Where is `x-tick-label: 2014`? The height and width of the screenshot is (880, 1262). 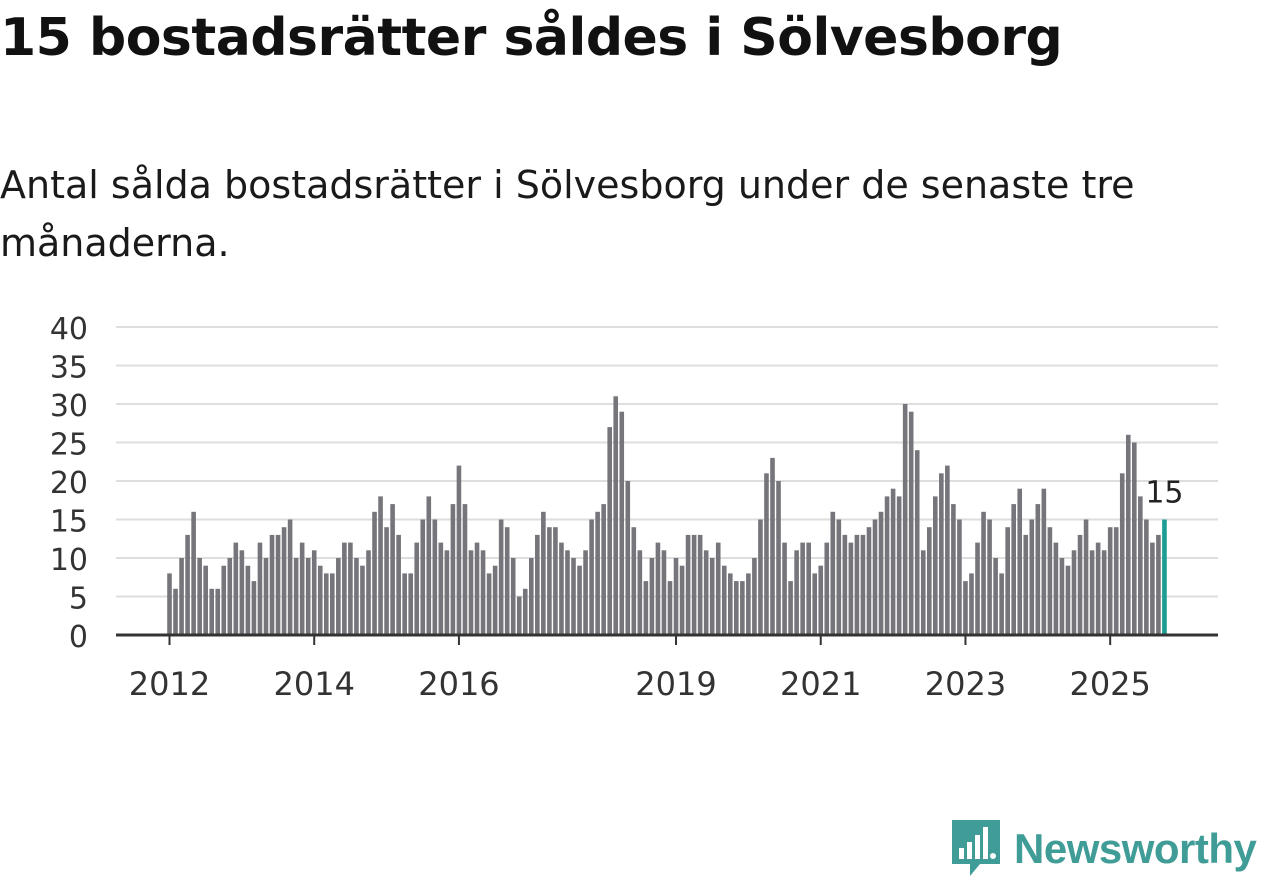 x-tick-label: 2014 is located at coordinates (314, 684).